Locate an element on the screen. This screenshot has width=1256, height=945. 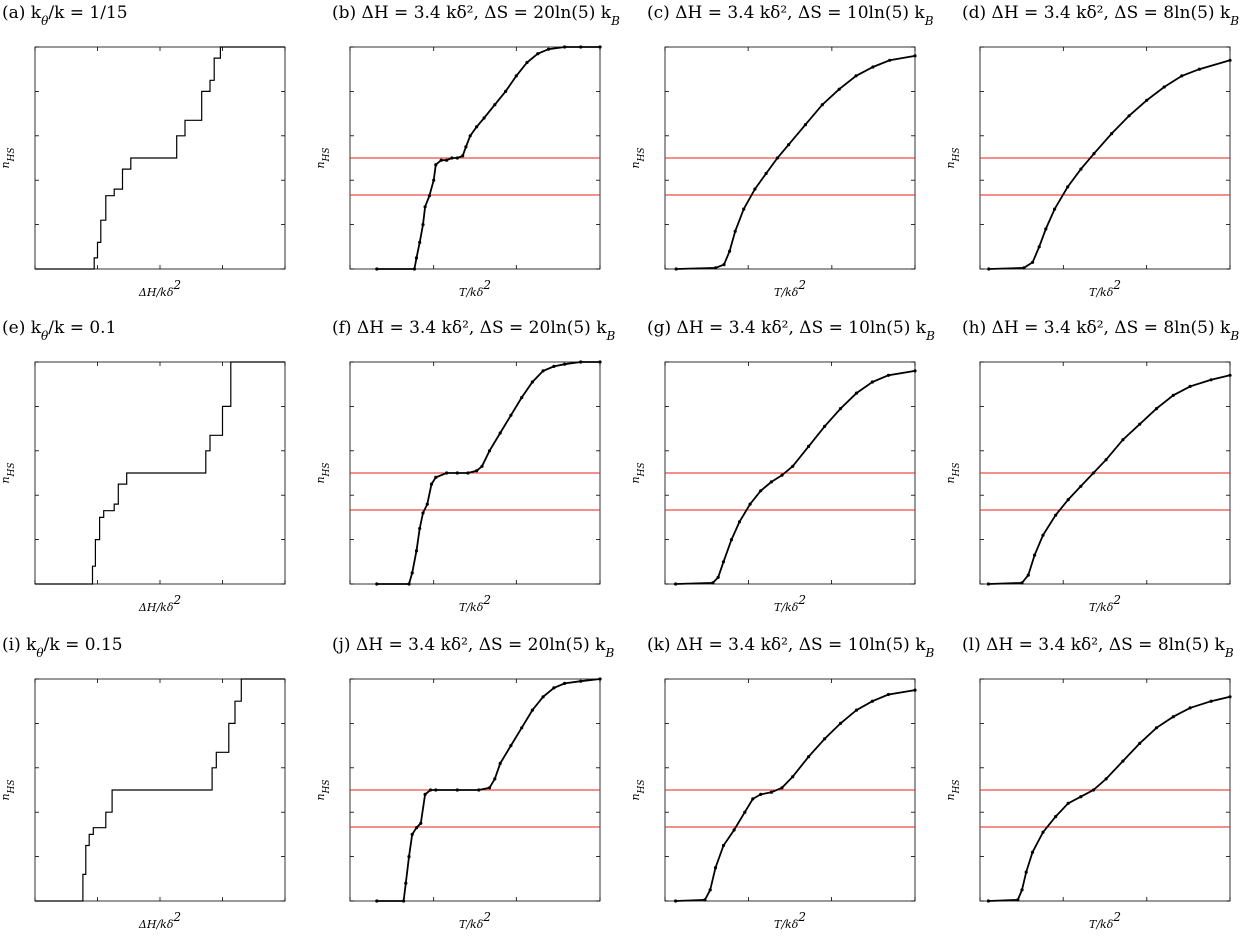
panel-d: (d) ΔH = 3.4 kδ², ΔS = 8ln(5) kB T/kδ2 nHS is located at coordinates (1091, 151).